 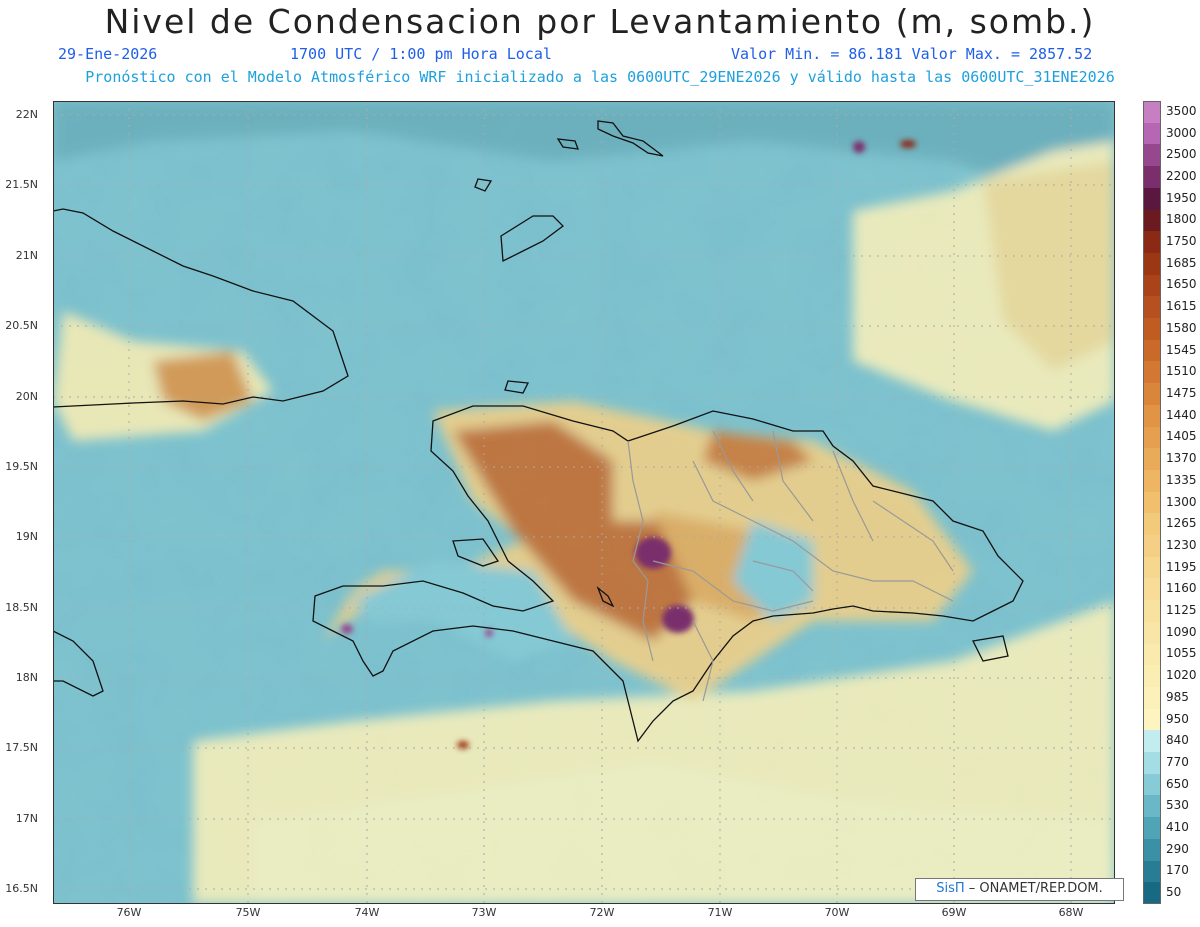 I want to click on colorbar-label: 650, so click(x=1177, y=783).